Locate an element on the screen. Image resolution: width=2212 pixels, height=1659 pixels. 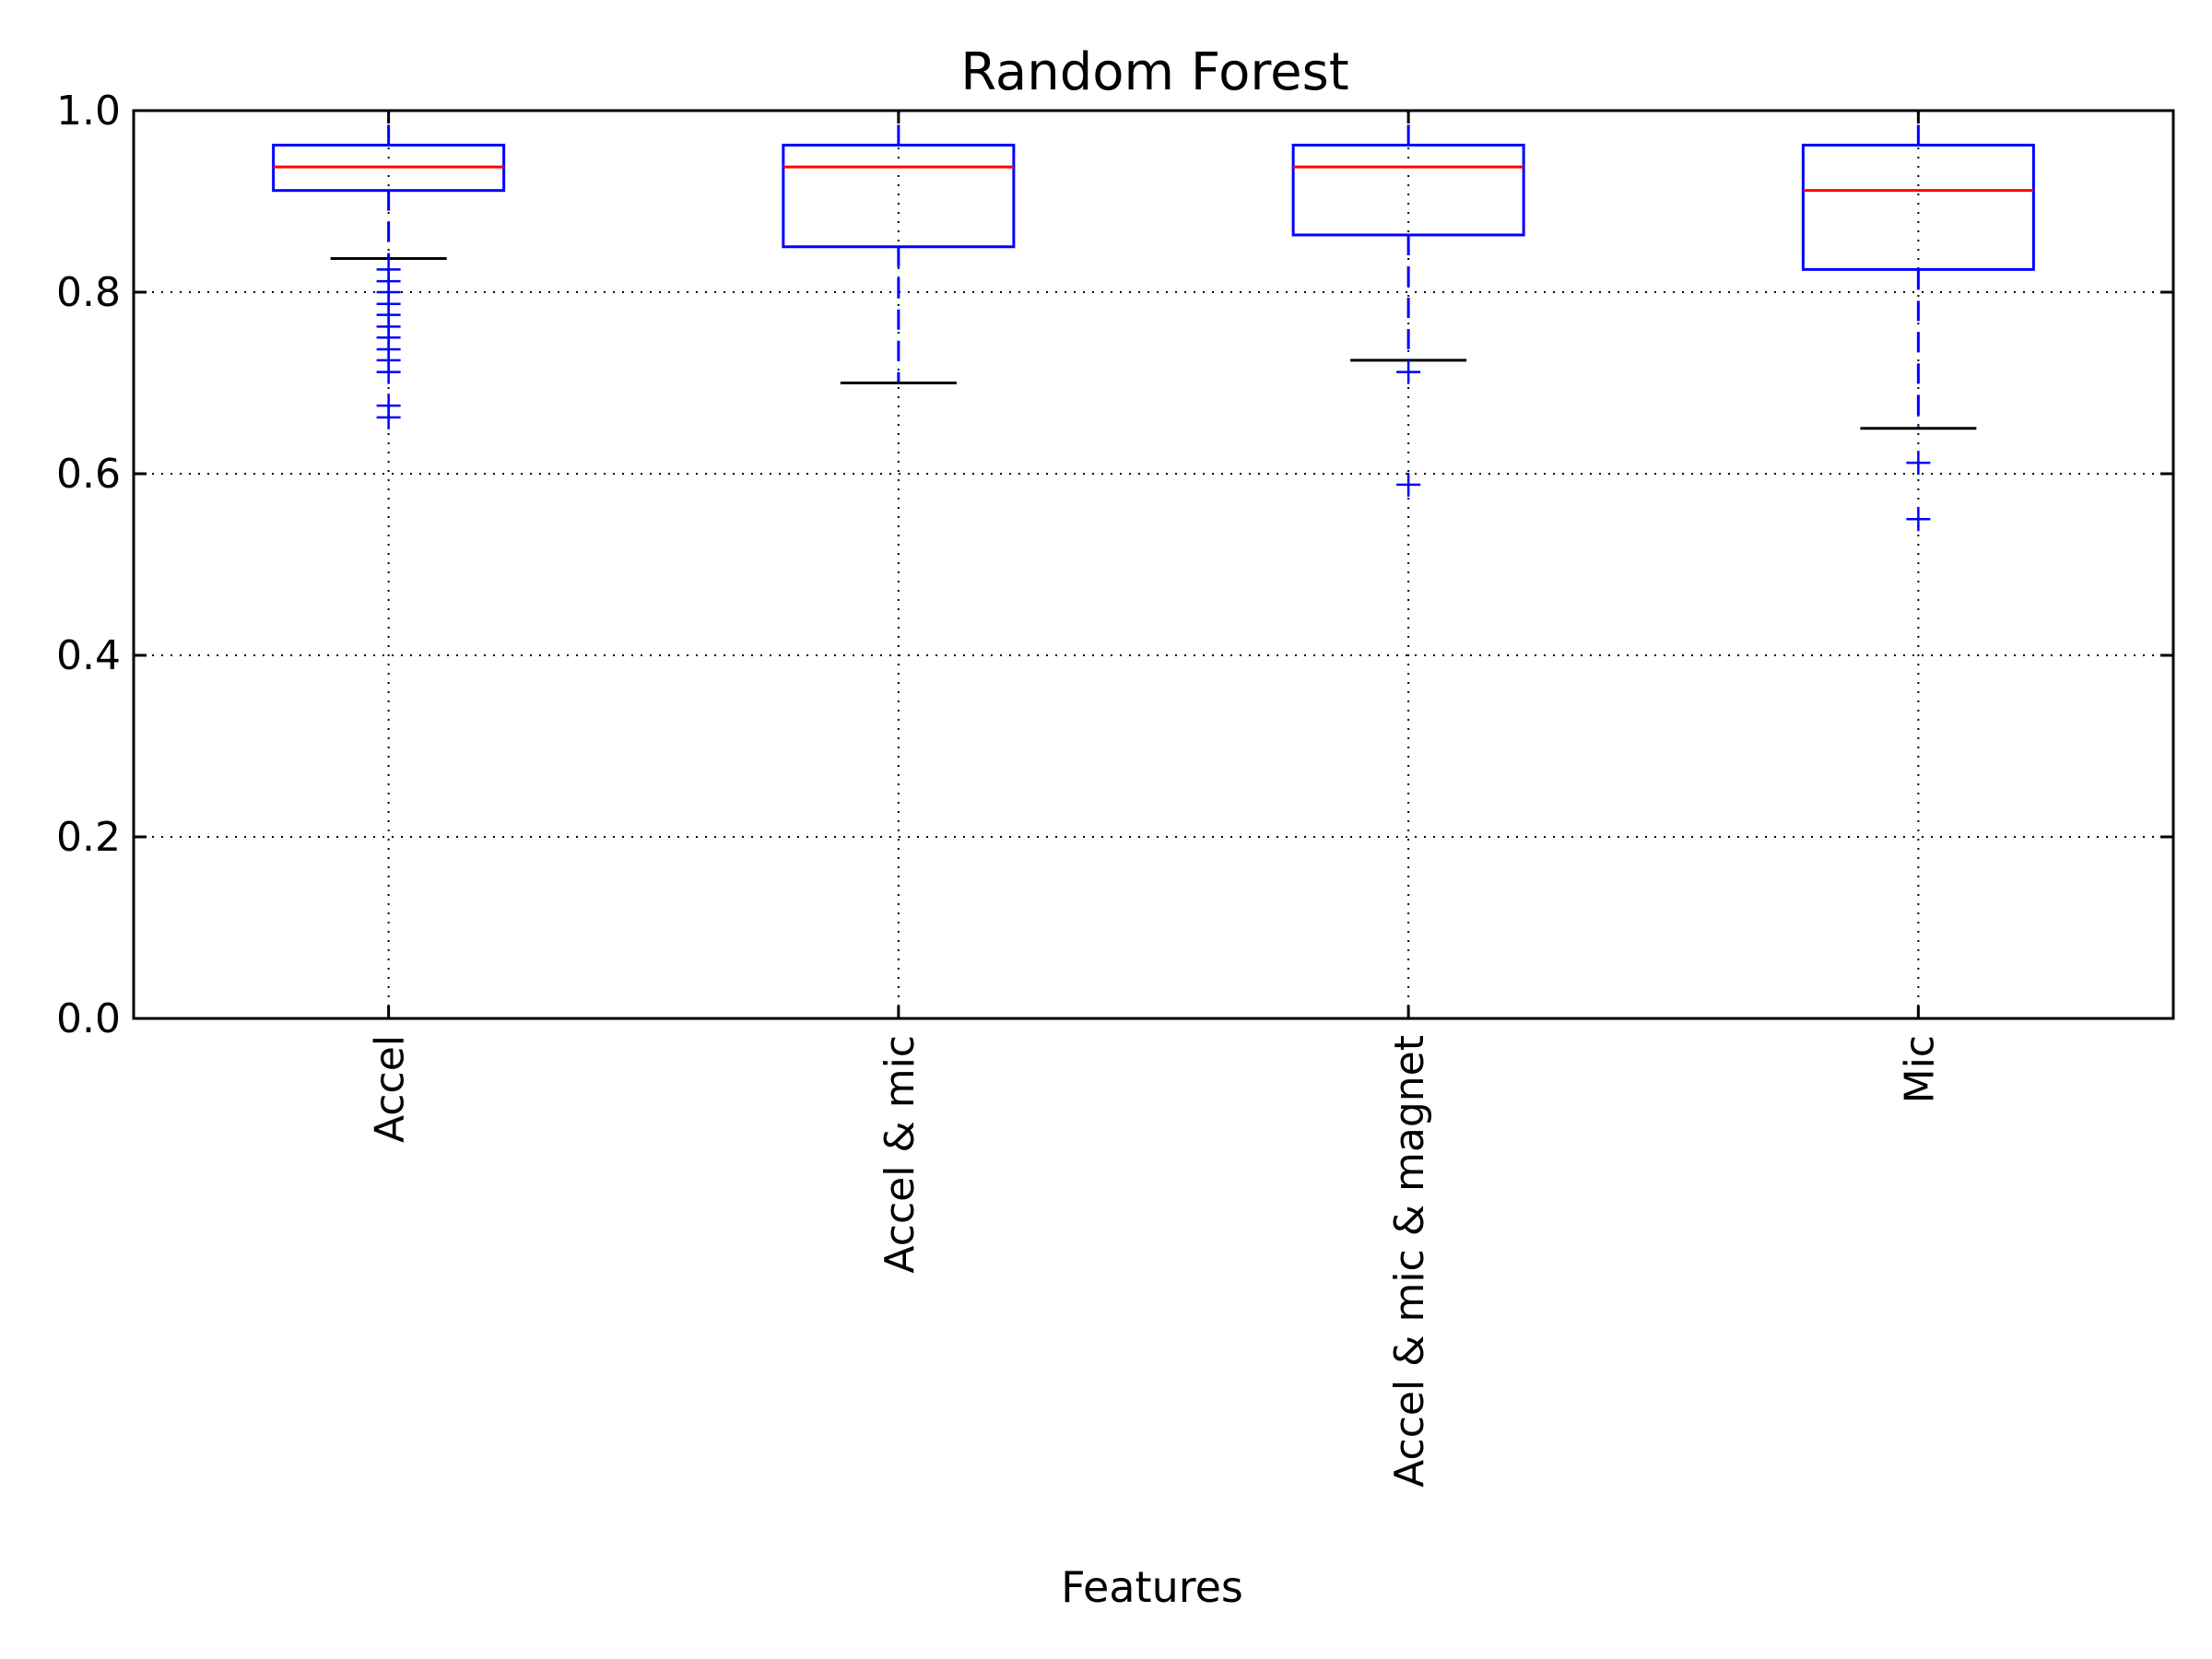
y-tick-label: 0.8 is located at coordinates (88, 292).